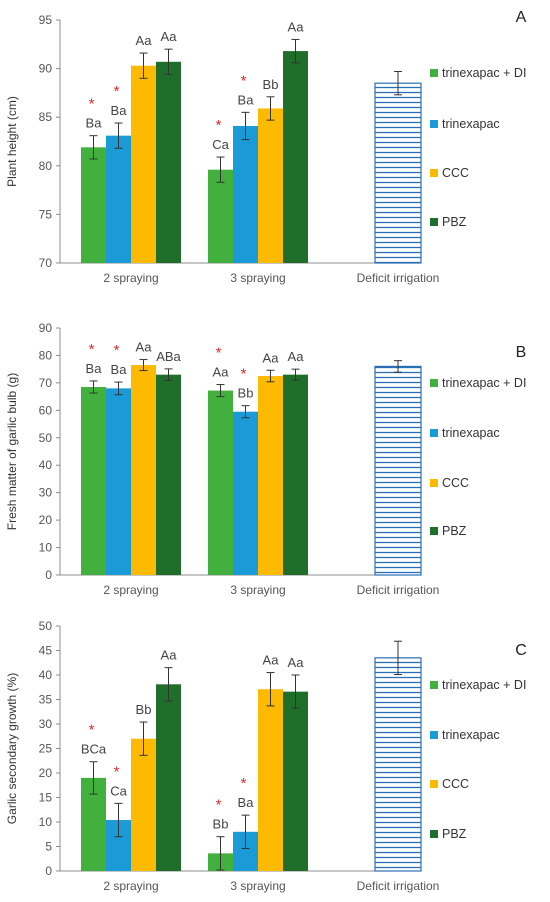 This screenshot has height=902, width=550. I want to click on y-tick-label: 25, so click(46, 749).